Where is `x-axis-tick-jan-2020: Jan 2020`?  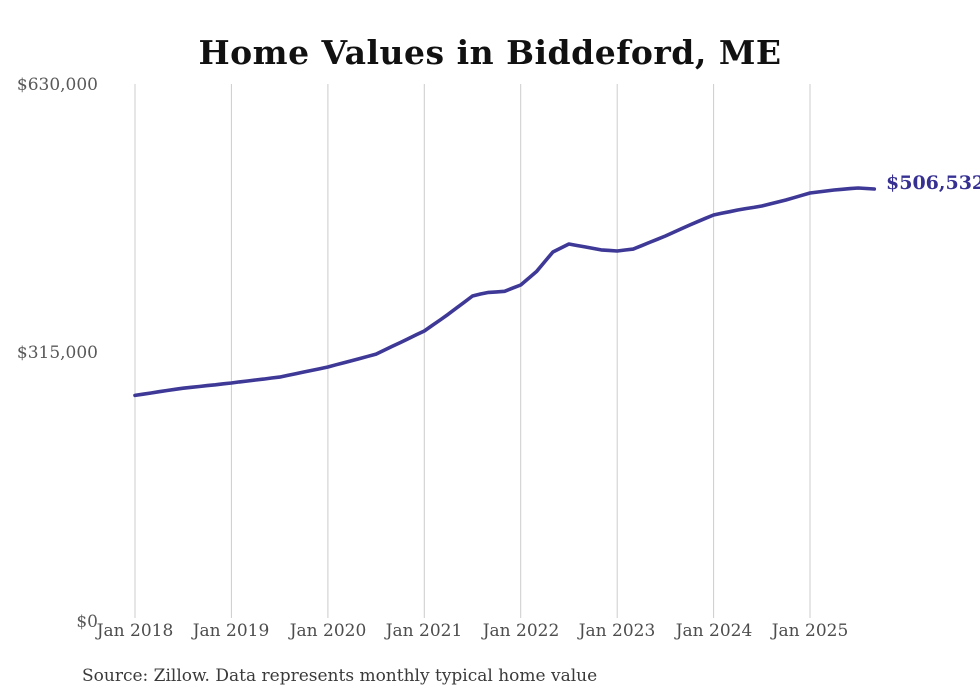
x-axis-tick-jan-2020: Jan 2020 is located at coordinates (328, 631).